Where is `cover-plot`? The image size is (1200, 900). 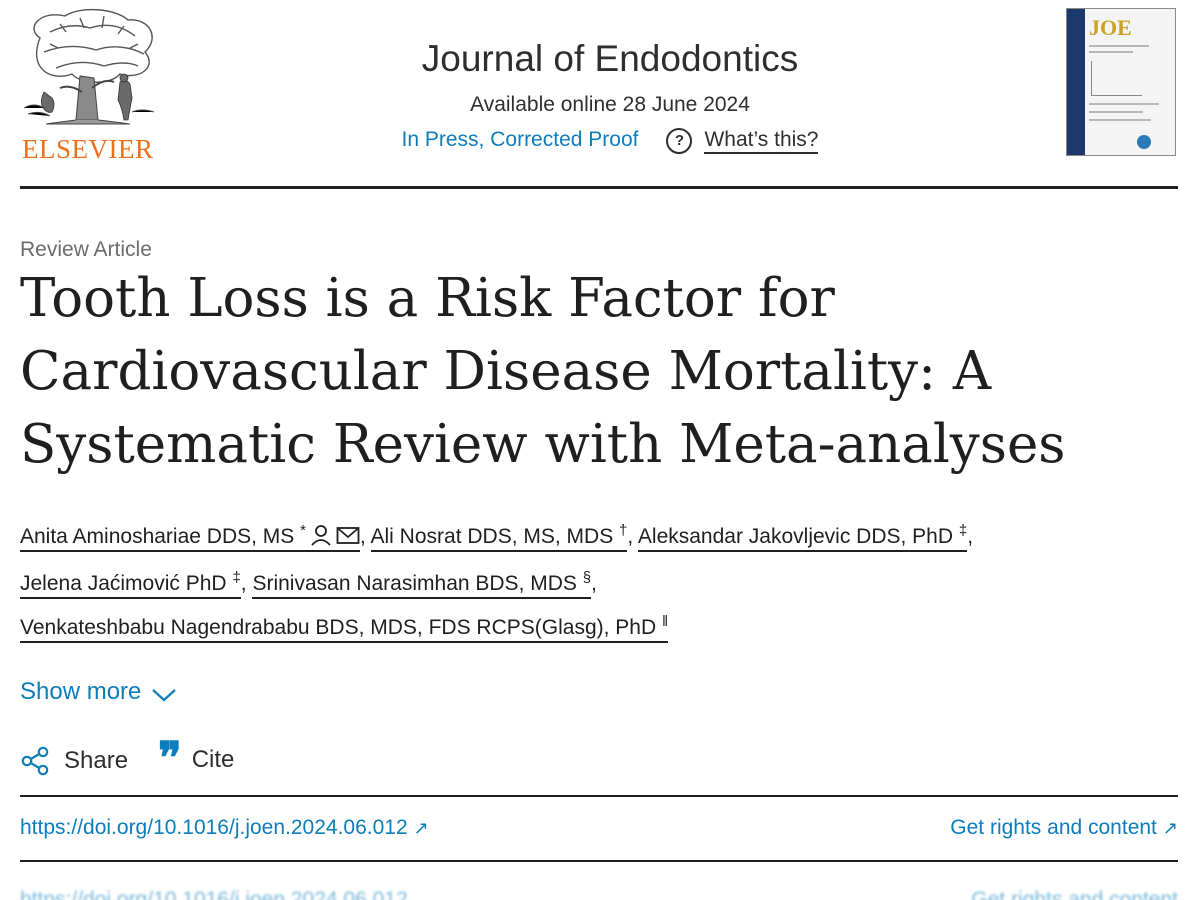
cover-plot is located at coordinates (1116, 78).